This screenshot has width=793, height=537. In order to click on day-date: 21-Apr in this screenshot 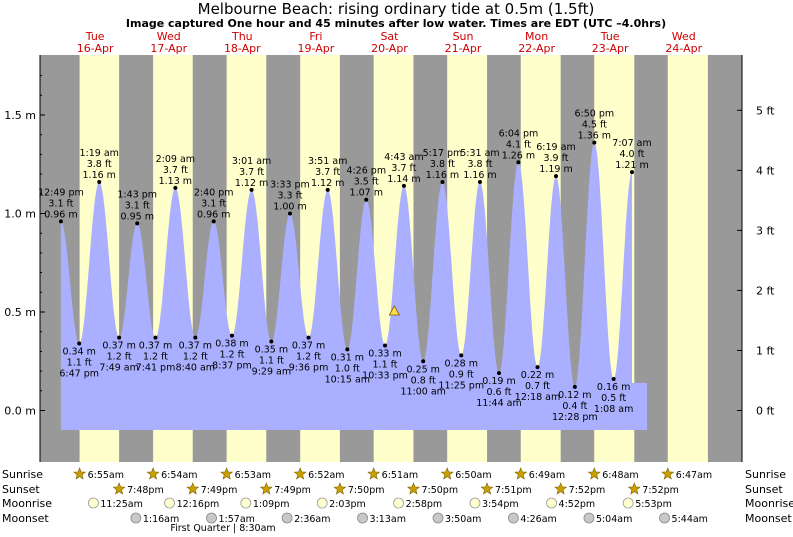, I will do `click(463, 48)`.